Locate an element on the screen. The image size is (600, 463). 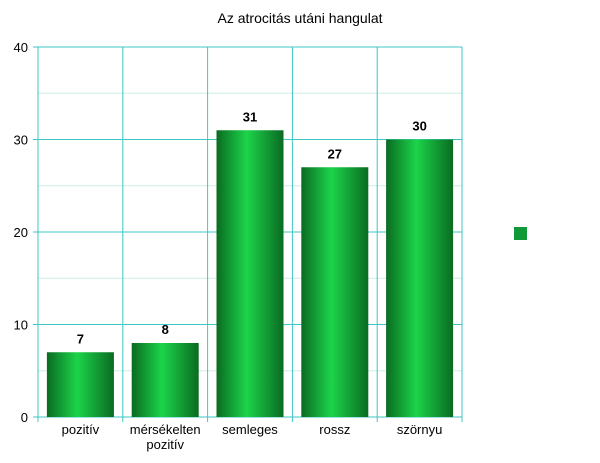
y-tick-label: 10 is located at coordinates (21, 325).